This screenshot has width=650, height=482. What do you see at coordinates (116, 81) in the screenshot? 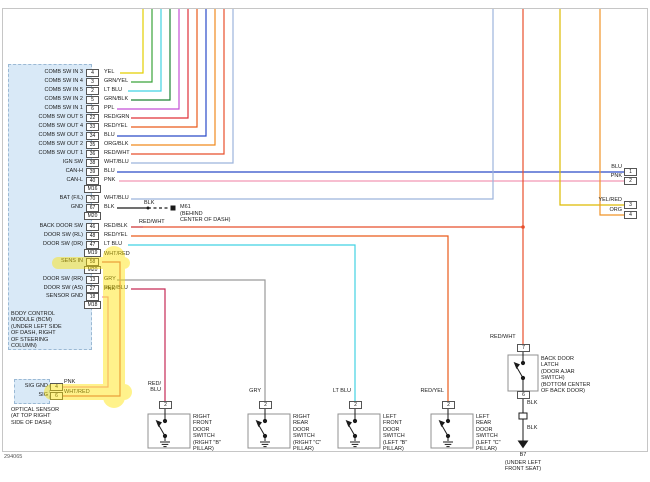
I see `bcm-wire-color-label: GRN/YEL` at bounding box center [116, 81].